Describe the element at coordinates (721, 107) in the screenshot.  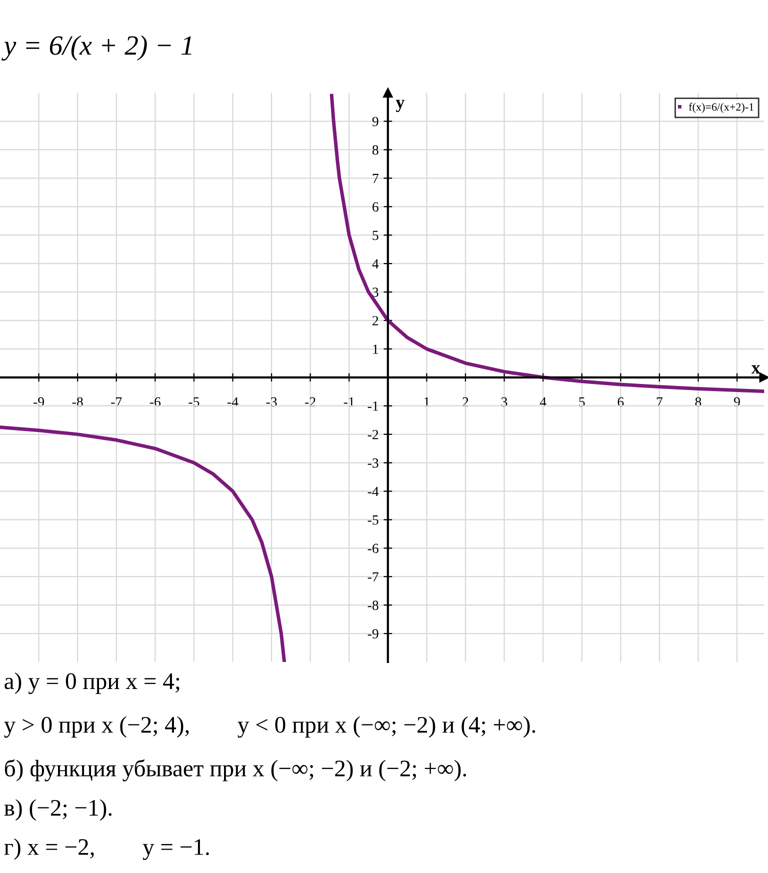
I see `legend-label: f(x)=6/(x+2)-1` at that location.